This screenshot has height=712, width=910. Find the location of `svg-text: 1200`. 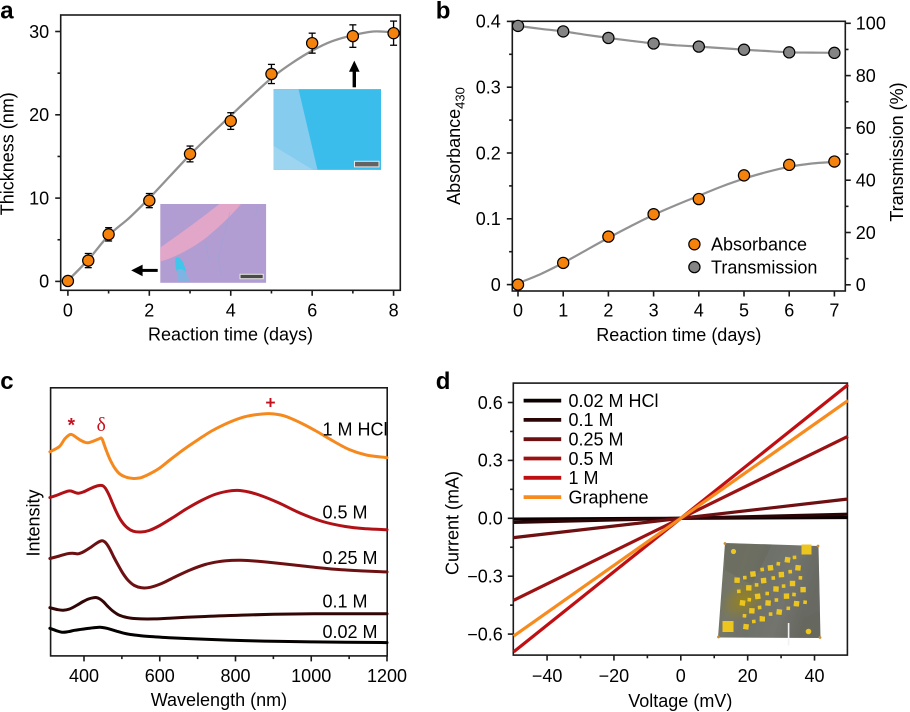

svg-text: 1200 is located at coordinates (387, 676).